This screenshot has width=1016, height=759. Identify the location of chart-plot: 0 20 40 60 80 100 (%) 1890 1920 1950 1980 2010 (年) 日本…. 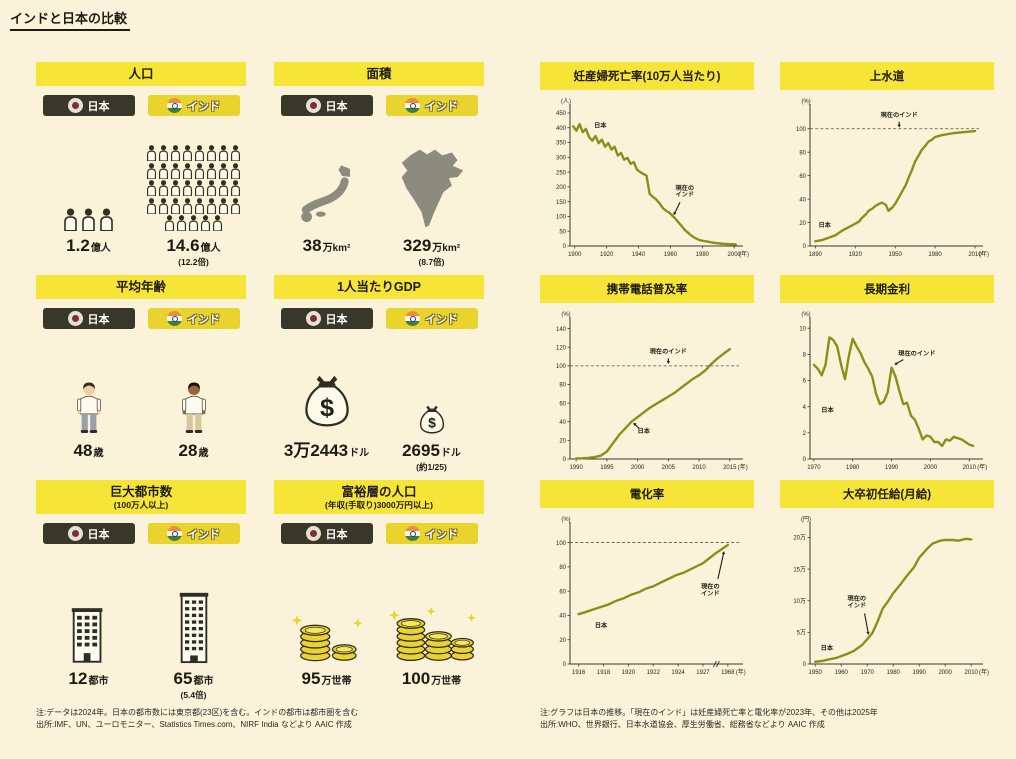
(887, 181).